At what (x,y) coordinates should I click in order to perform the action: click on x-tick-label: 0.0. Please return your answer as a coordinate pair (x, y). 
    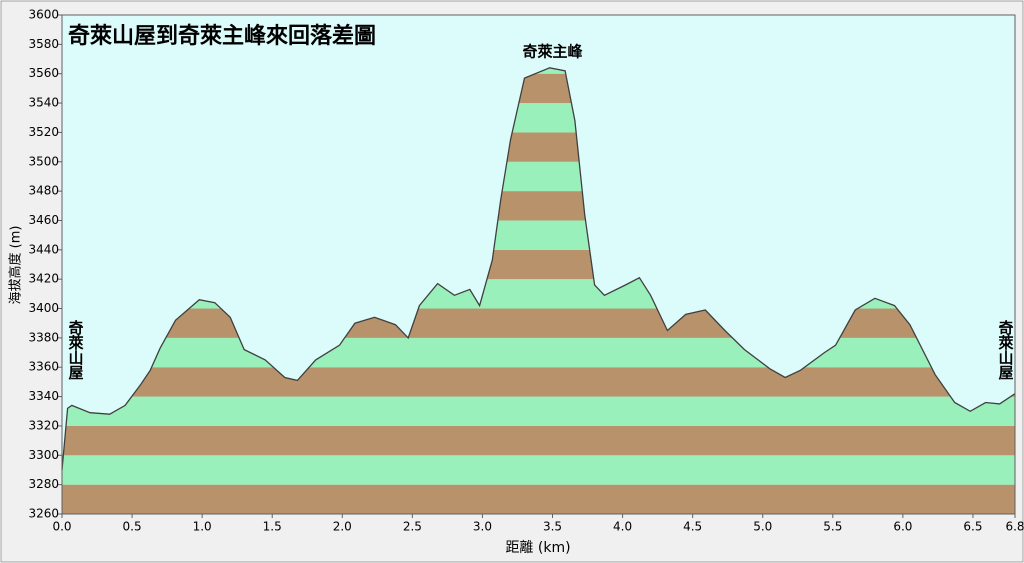
    Looking at the image, I should click on (61, 527).